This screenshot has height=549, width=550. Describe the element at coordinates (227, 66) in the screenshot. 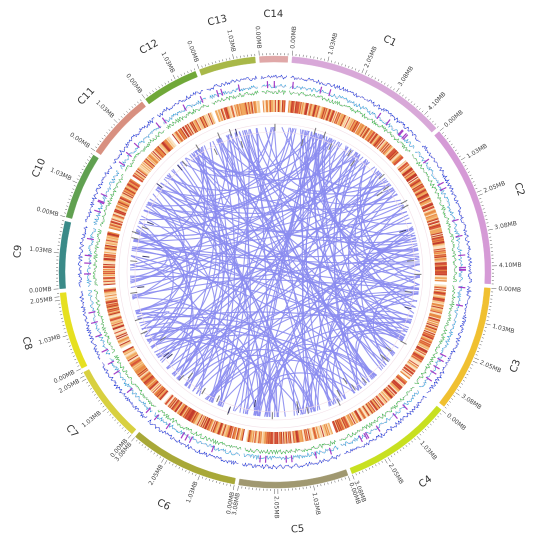

I see `chromosome-C13` at that location.